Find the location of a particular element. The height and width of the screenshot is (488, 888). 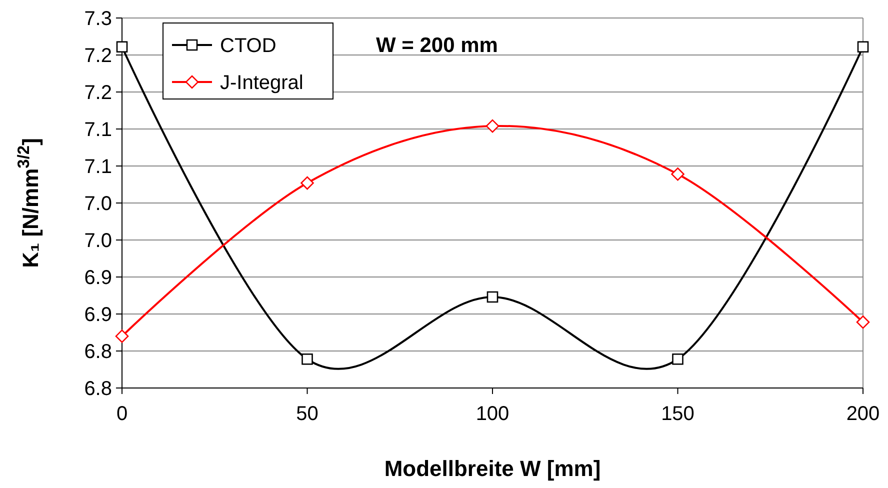

x-axis-title: Modellbreite W [mm] is located at coordinates (492, 468).